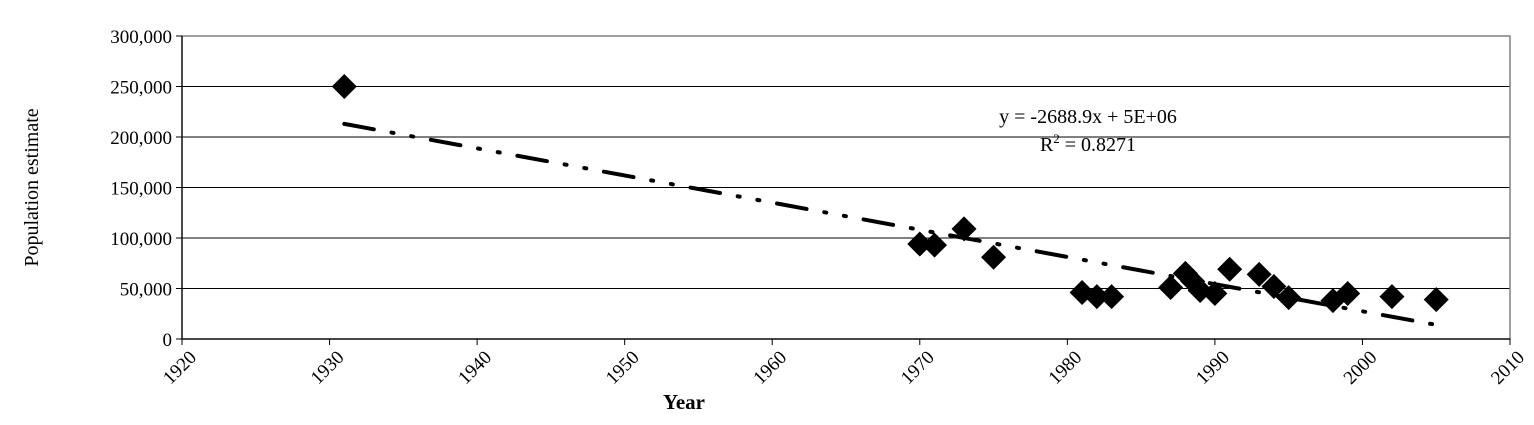 This screenshot has width=1534, height=425. What do you see at coordinates (623, 368) in the screenshot?
I see `x-tick-label: 1950` at bounding box center [623, 368].